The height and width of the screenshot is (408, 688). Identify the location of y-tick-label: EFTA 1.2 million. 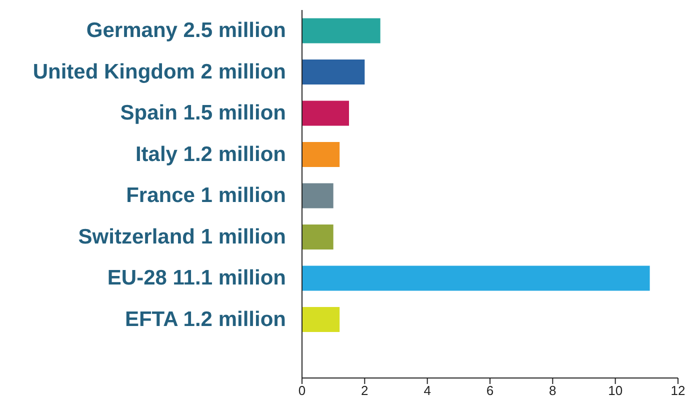
(205, 319).